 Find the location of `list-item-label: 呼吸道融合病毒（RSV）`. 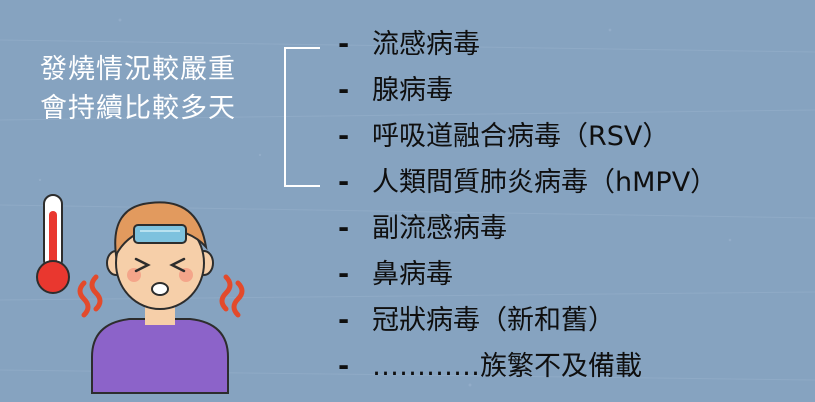

list-item-label: 呼吸道融合病毒（RSV） is located at coordinates (521, 136).